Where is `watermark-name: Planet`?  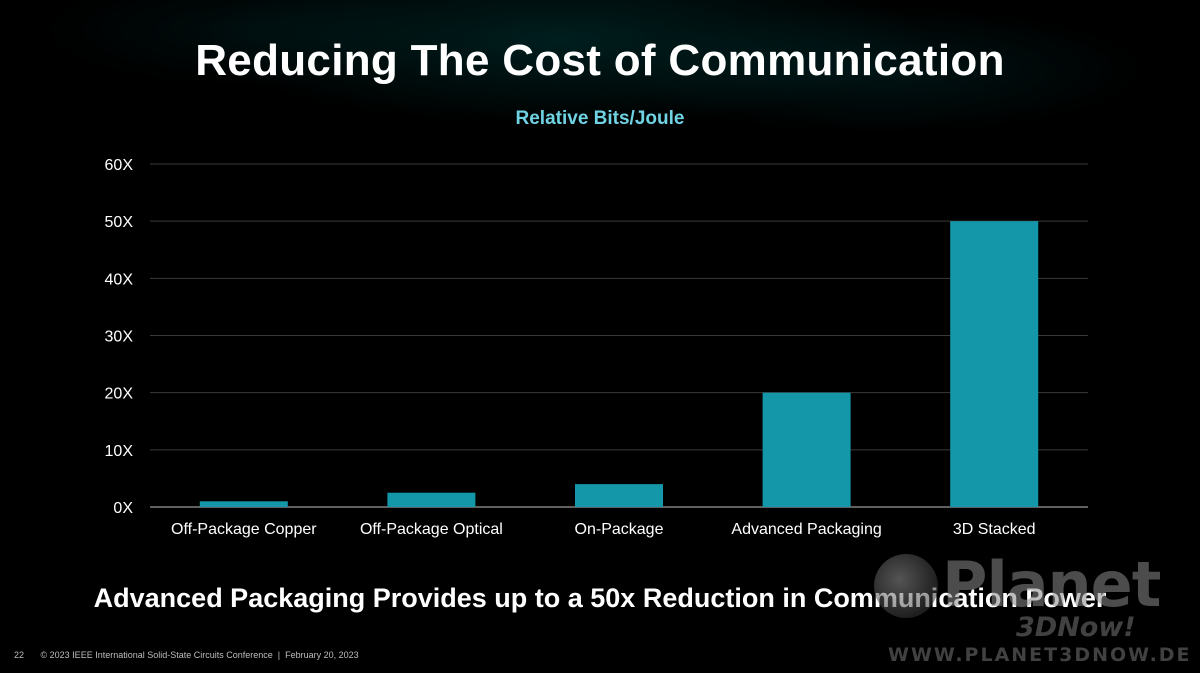
watermark-name: Planet is located at coordinates (1051, 584).